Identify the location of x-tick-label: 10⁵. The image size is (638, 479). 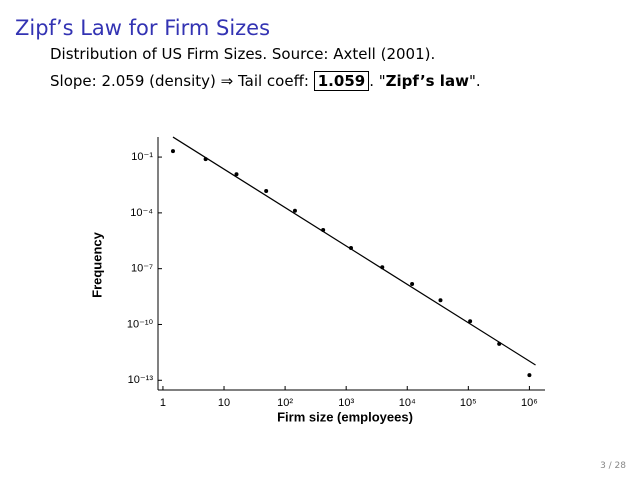
(468, 403).